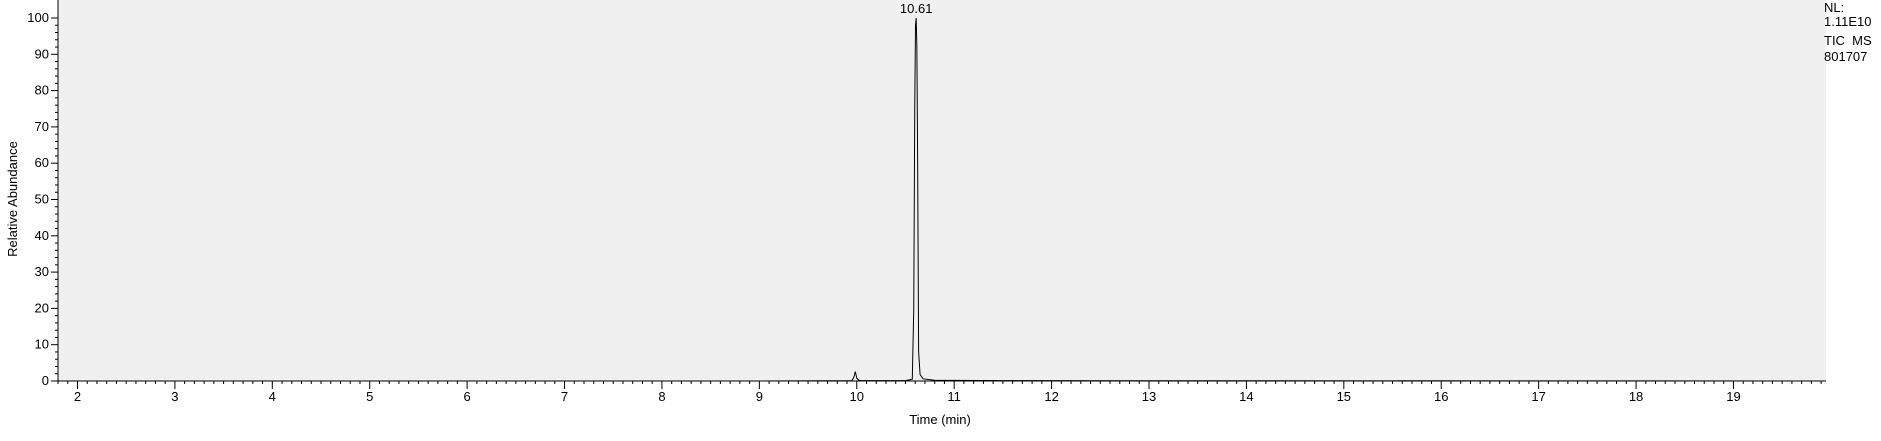 This screenshot has height=441, width=1881. What do you see at coordinates (174, 396) in the screenshot?
I see `x-tick-label: 3` at bounding box center [174, 396].